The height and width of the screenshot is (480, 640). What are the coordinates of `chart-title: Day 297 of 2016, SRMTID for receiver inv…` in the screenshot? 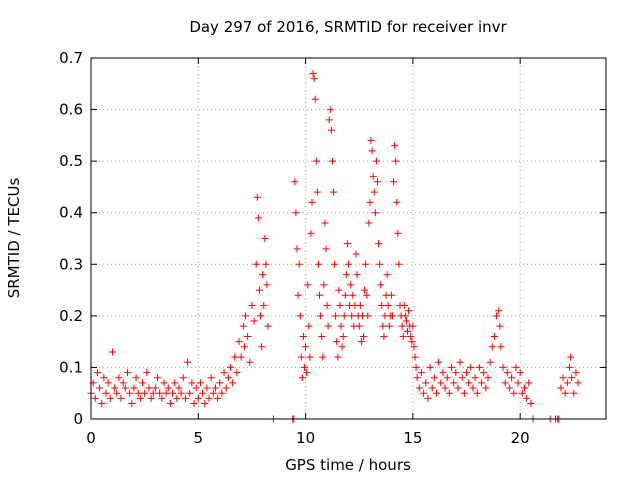 It's located at (348, 27).